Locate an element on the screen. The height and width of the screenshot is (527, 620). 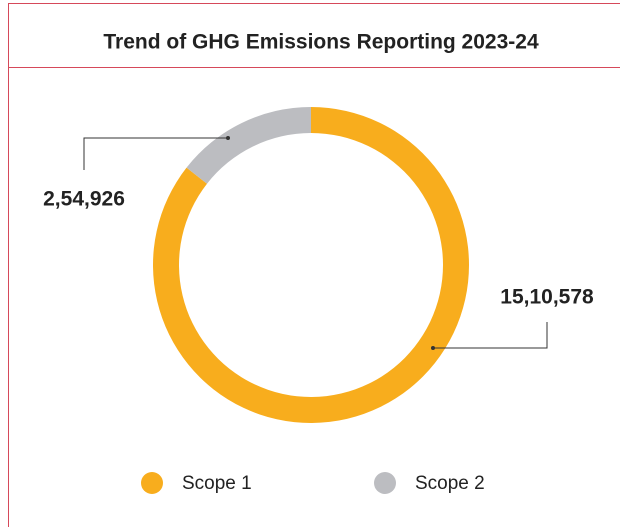
value-label: 15,10,578 is located at coordinates (547, 297).